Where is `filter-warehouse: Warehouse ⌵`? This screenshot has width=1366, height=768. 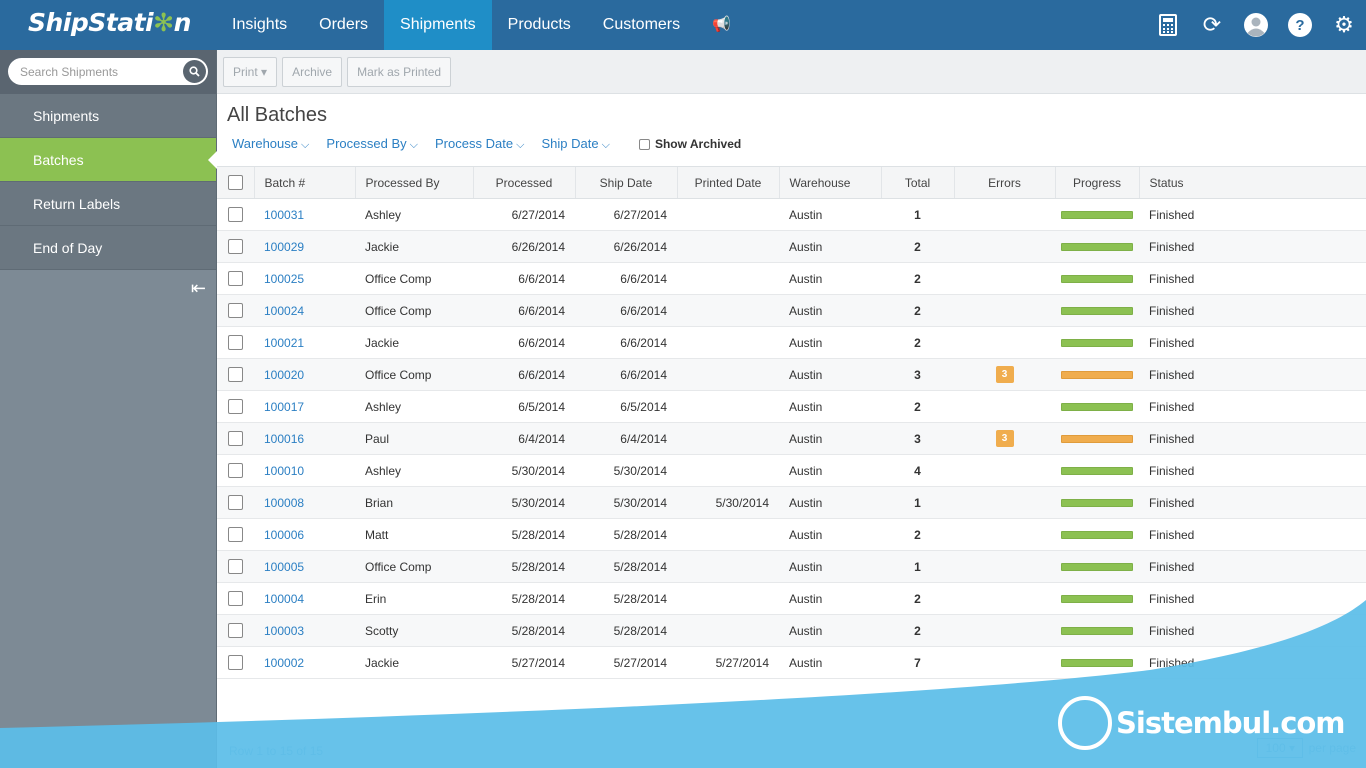 filter-warehouse: Warehouse ⌵ is located at coordinates (270, 144).